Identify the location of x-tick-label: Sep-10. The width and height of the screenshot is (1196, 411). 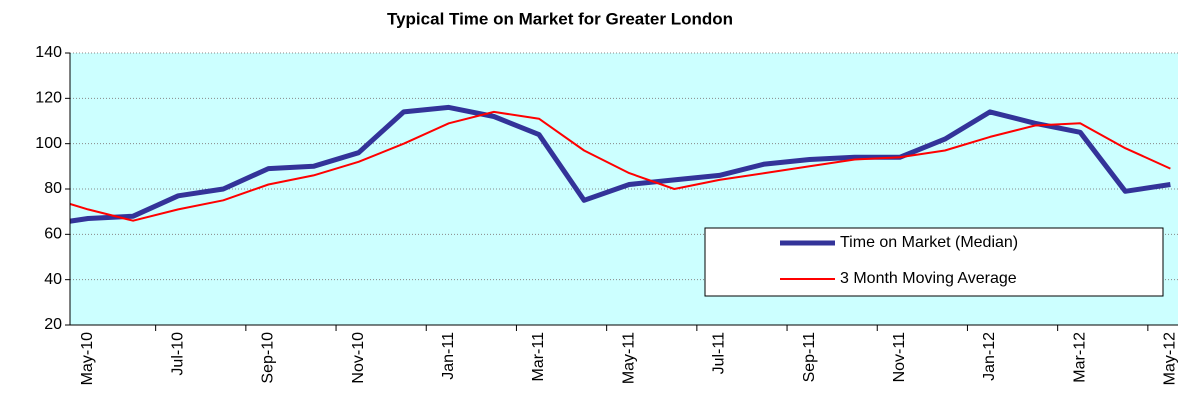
(268, 358).